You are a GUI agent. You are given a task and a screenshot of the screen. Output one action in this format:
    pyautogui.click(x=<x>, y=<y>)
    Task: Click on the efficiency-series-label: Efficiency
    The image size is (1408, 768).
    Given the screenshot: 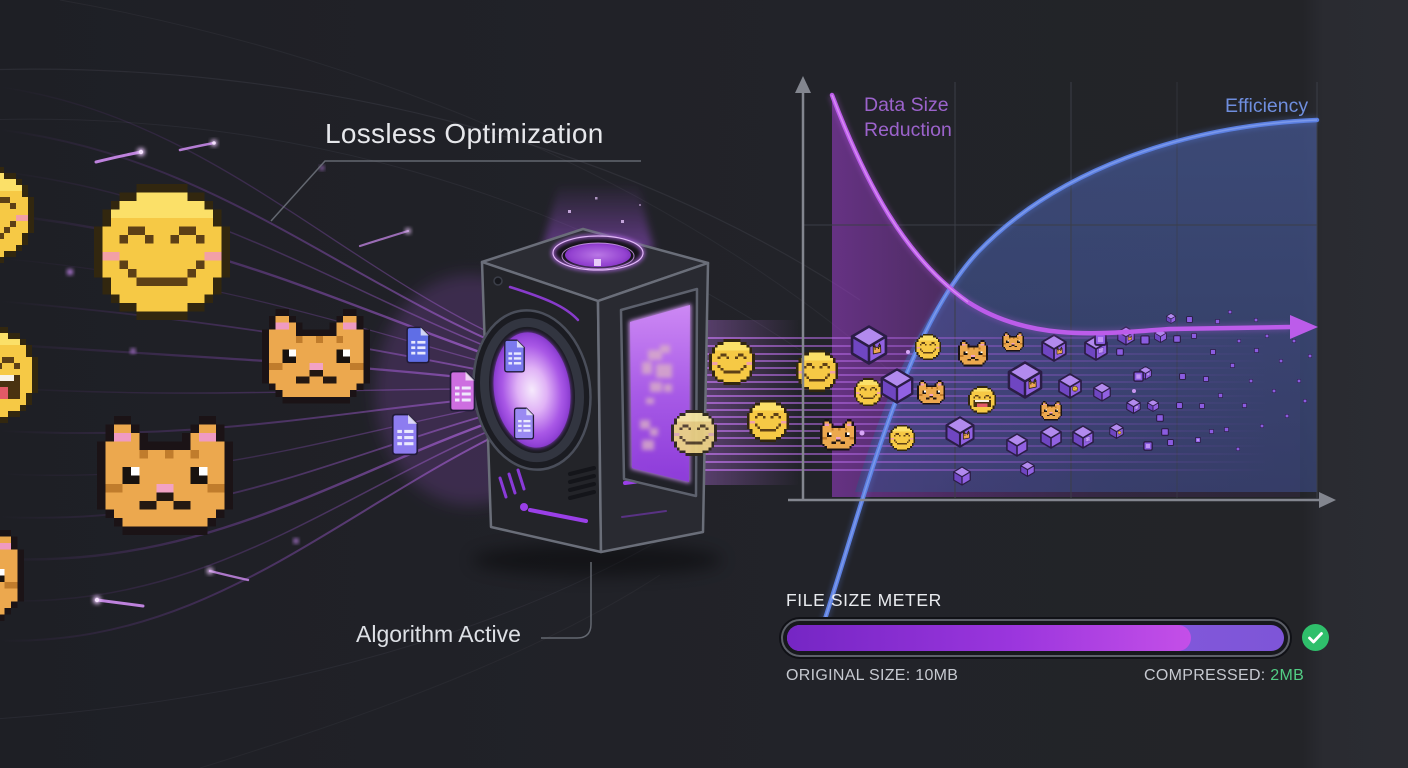 What is the action you would take?
    pyautogui.click(x=1267, y=106)
    